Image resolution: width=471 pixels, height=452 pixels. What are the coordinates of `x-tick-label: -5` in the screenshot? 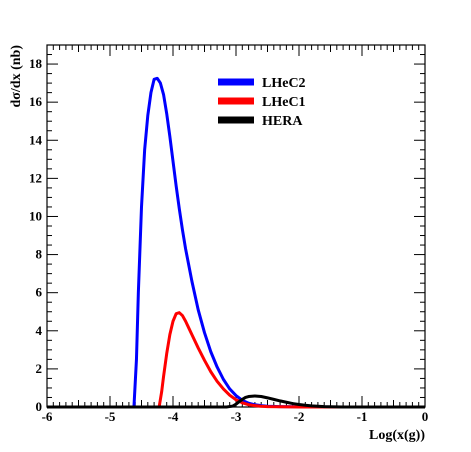 It's located at (110, 416).